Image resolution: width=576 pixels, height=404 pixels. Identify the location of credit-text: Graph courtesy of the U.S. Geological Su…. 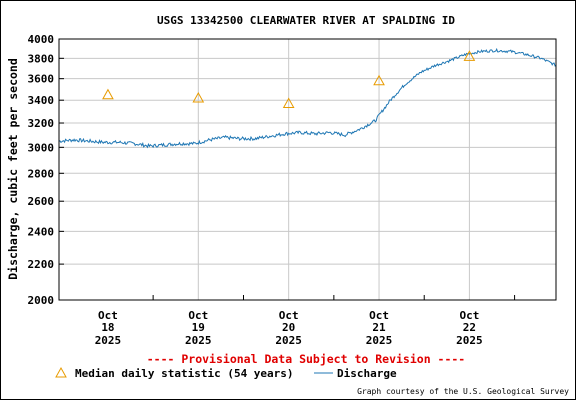
(463, 391).